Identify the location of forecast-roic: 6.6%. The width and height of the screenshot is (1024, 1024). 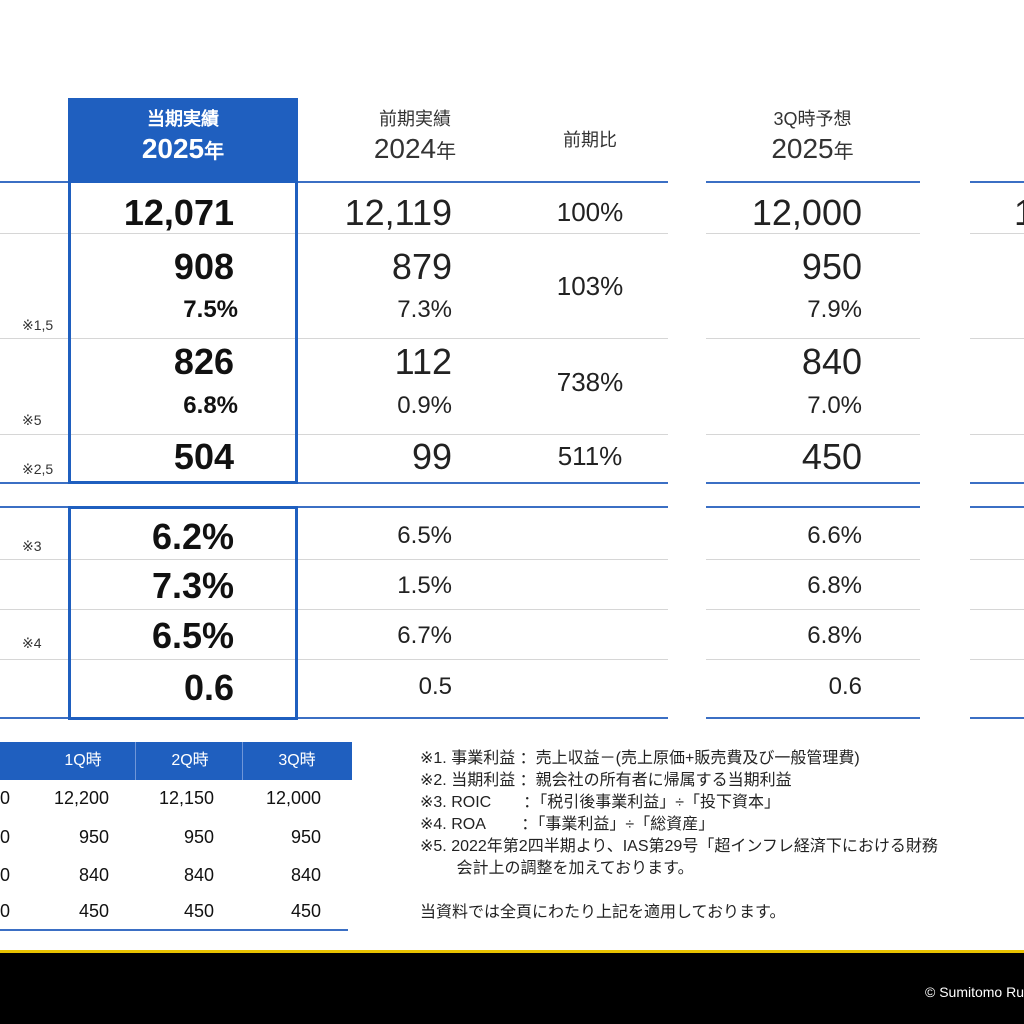
(834, 535).